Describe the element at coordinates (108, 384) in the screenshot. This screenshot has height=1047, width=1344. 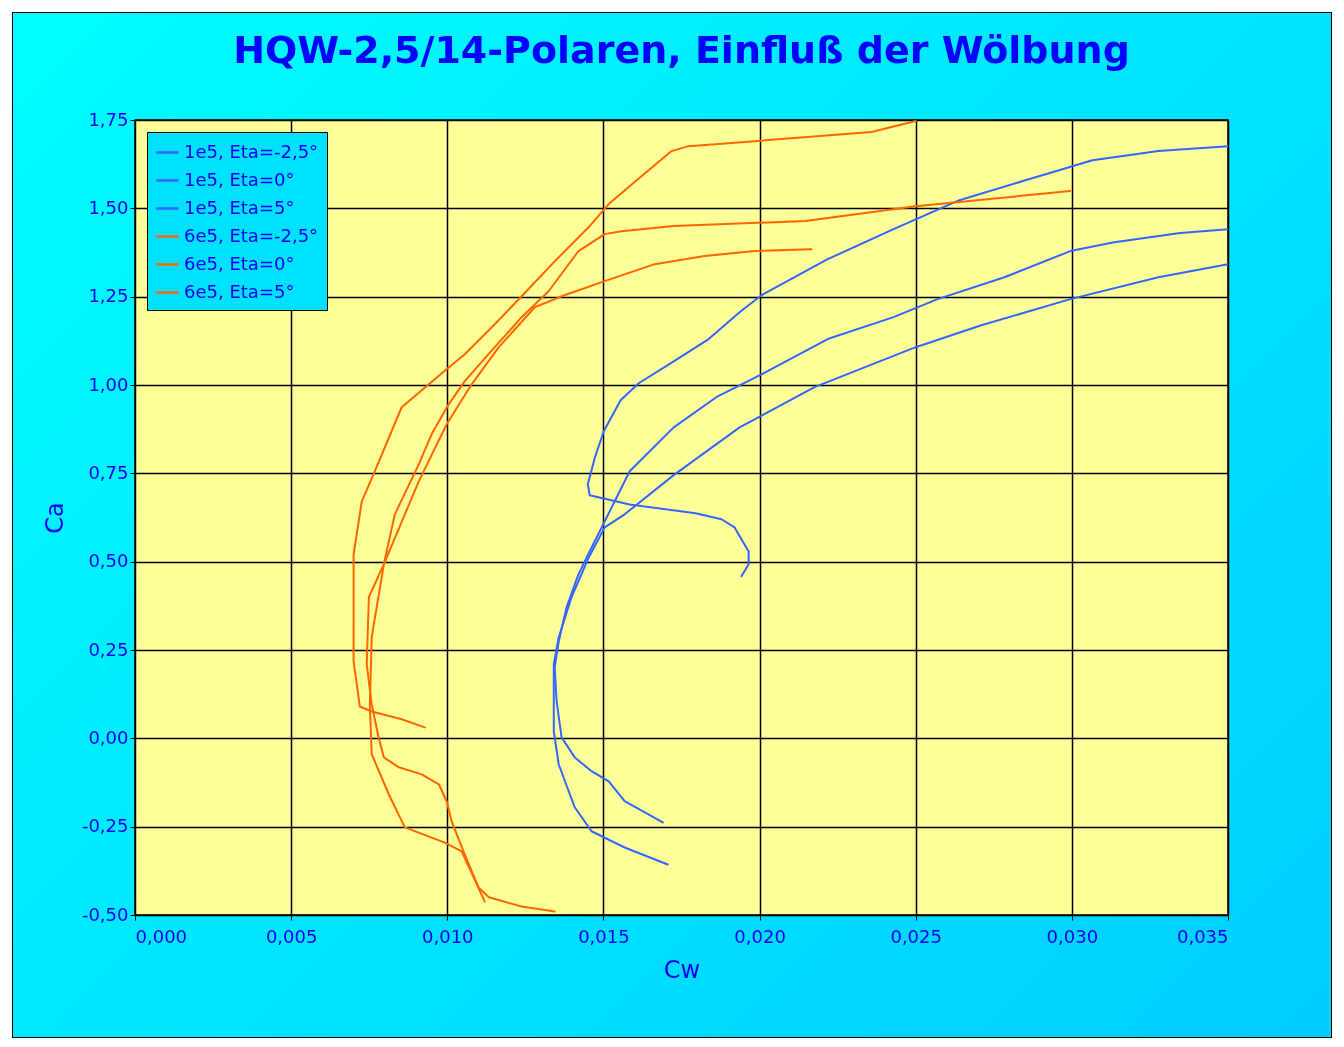
I see `y-tick-label: 1,00` at that location.